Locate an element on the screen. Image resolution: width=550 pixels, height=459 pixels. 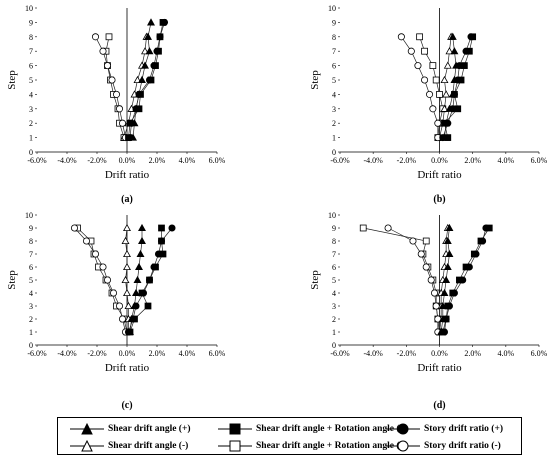
legend-item: Story drift ratio (+) is located at coordinates (444, 429).